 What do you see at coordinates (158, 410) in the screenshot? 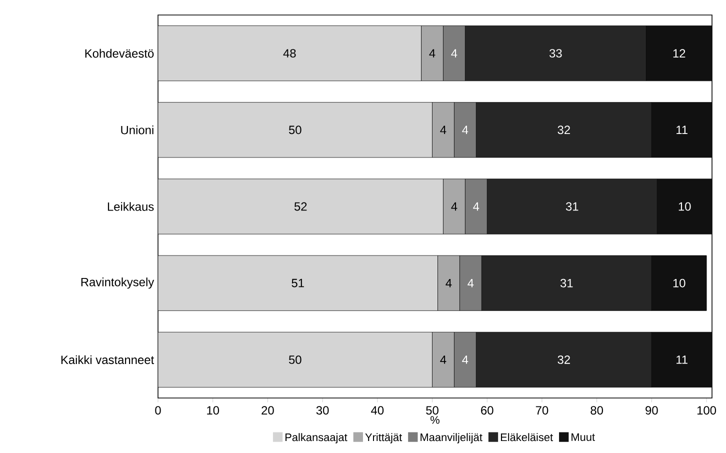
I see `x-tick-label: 0` at bounding box center [158, 410].